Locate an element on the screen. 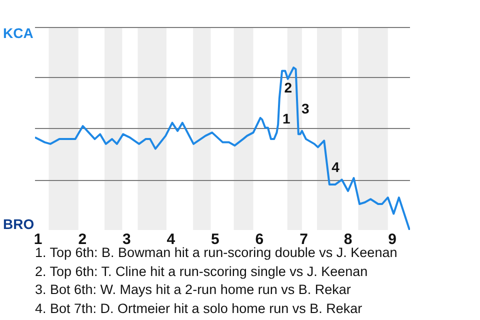 The width and height of the screenshot is (480, 320). annotation: 1 is located at coordinates (286, 118).